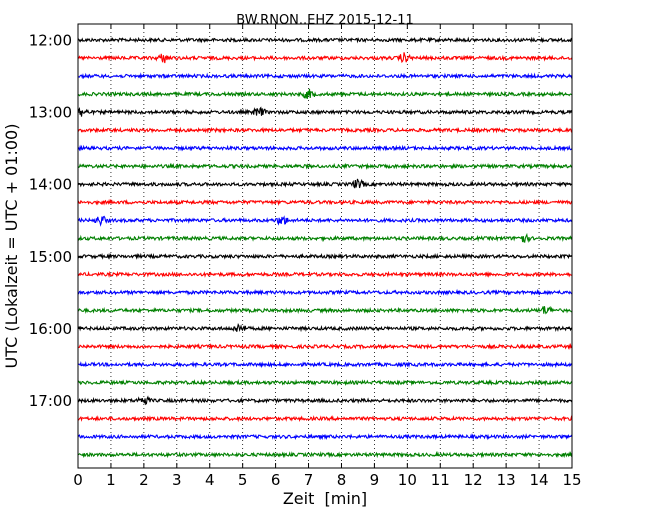  What do you see at coordinates (50, 401) in the screenshot?
I see `y-tick-label: 17:00` at bounding box center [50, 401].